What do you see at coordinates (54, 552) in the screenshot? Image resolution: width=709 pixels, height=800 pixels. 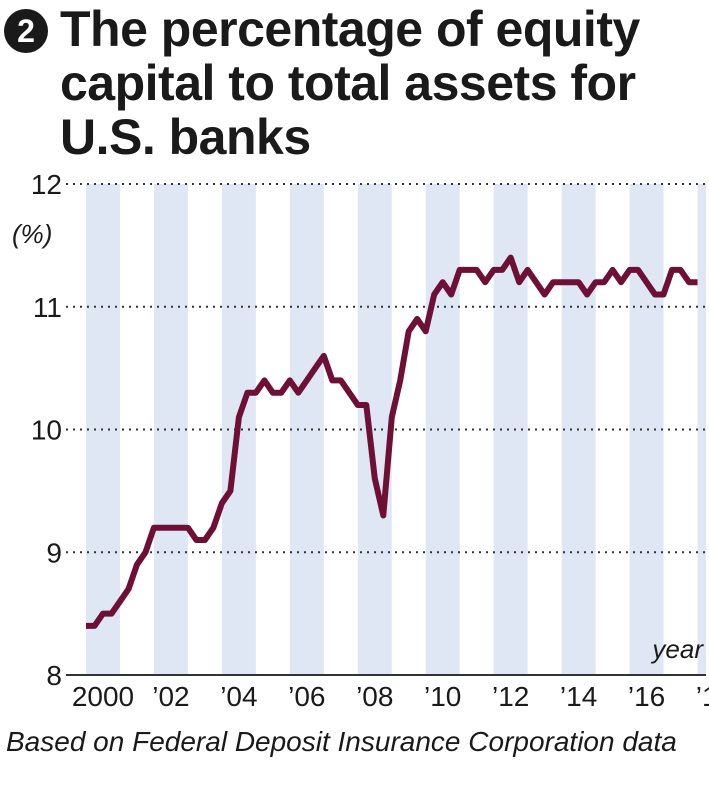 I see `y-tick-label-9: 9` at bounding box center [54, 552].